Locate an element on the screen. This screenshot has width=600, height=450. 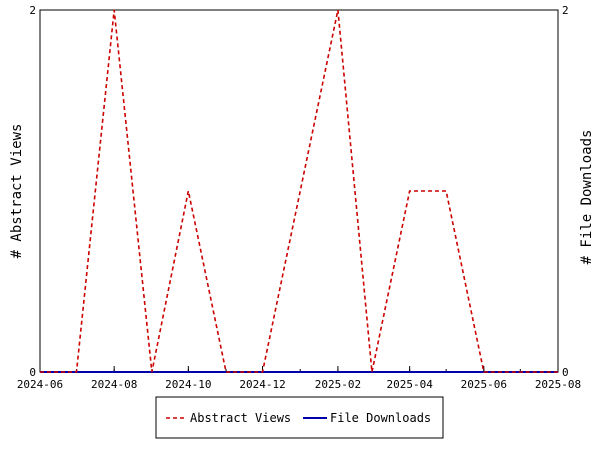
y-right-tick-label: 2 is located at coordinates (565, 10).